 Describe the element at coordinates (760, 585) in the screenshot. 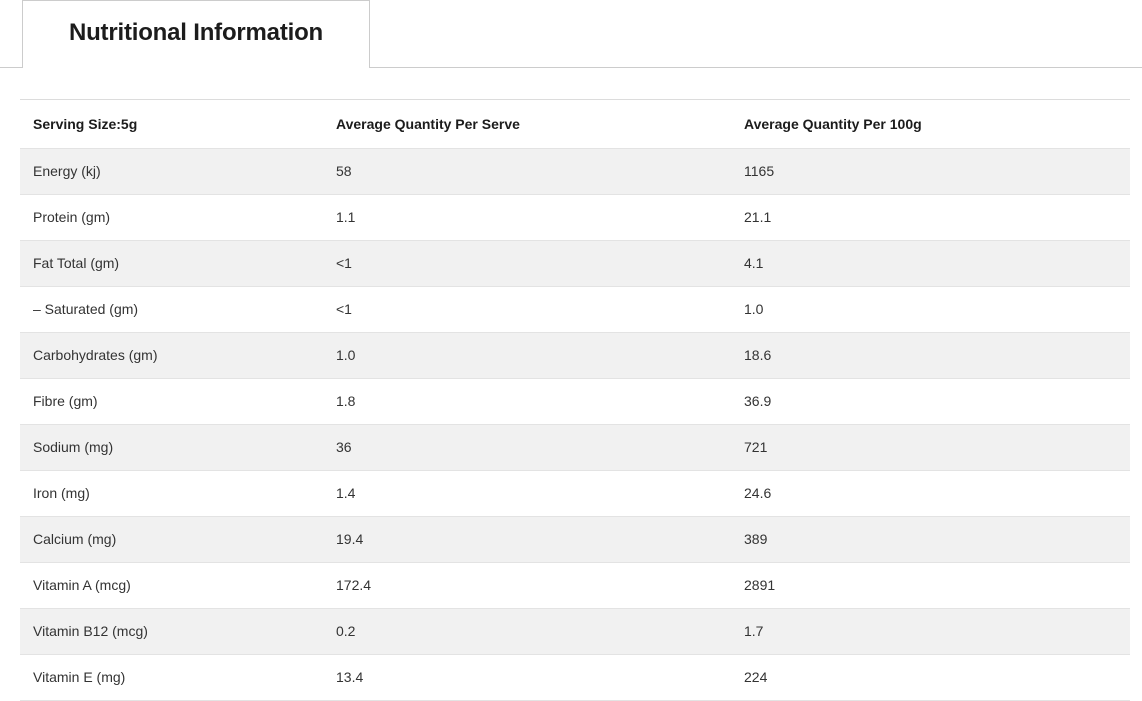

I see `table-cell-per_100g: 2891` at that location.